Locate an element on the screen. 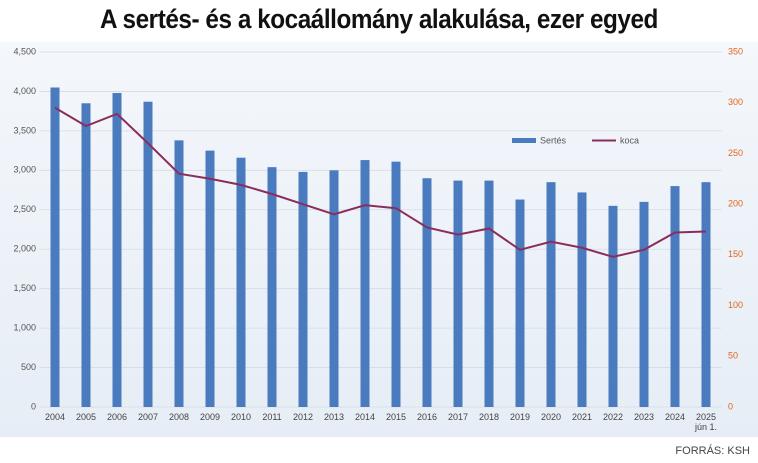 This screenshot has height=463, width=758. y2-tick-label: 300 is located at coordinates (735, 102).